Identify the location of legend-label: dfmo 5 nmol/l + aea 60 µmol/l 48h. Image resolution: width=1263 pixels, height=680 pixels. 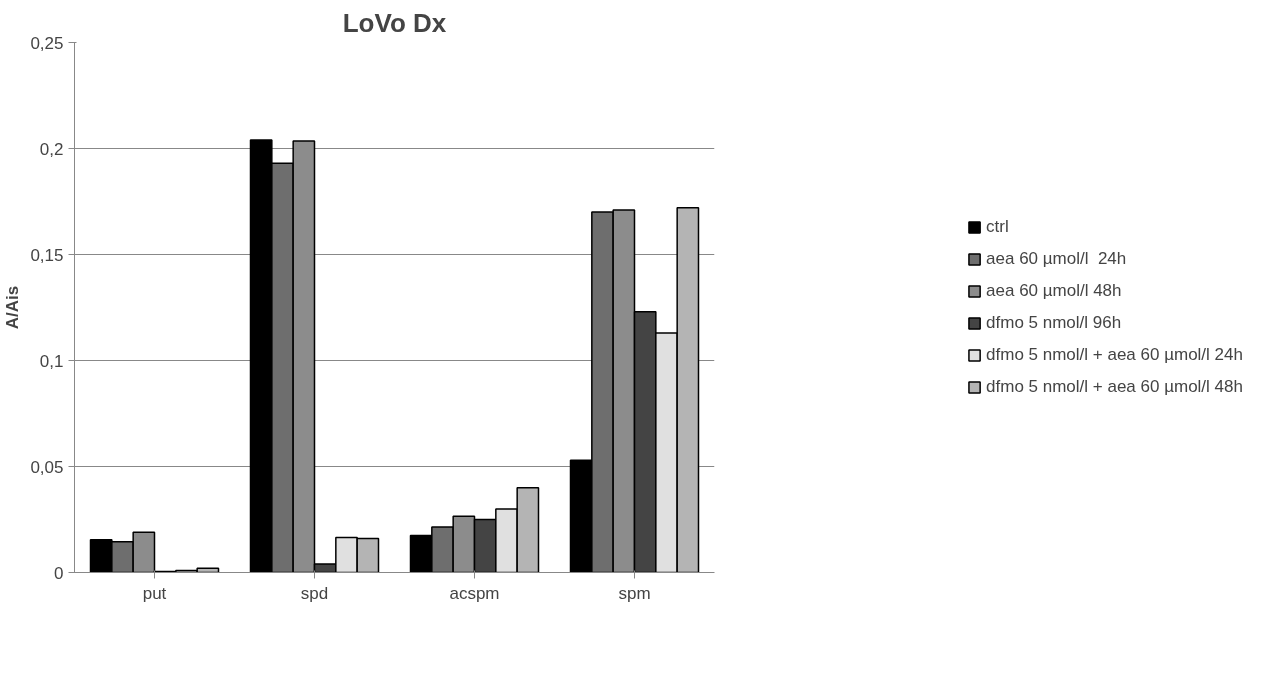
(1114, 387).